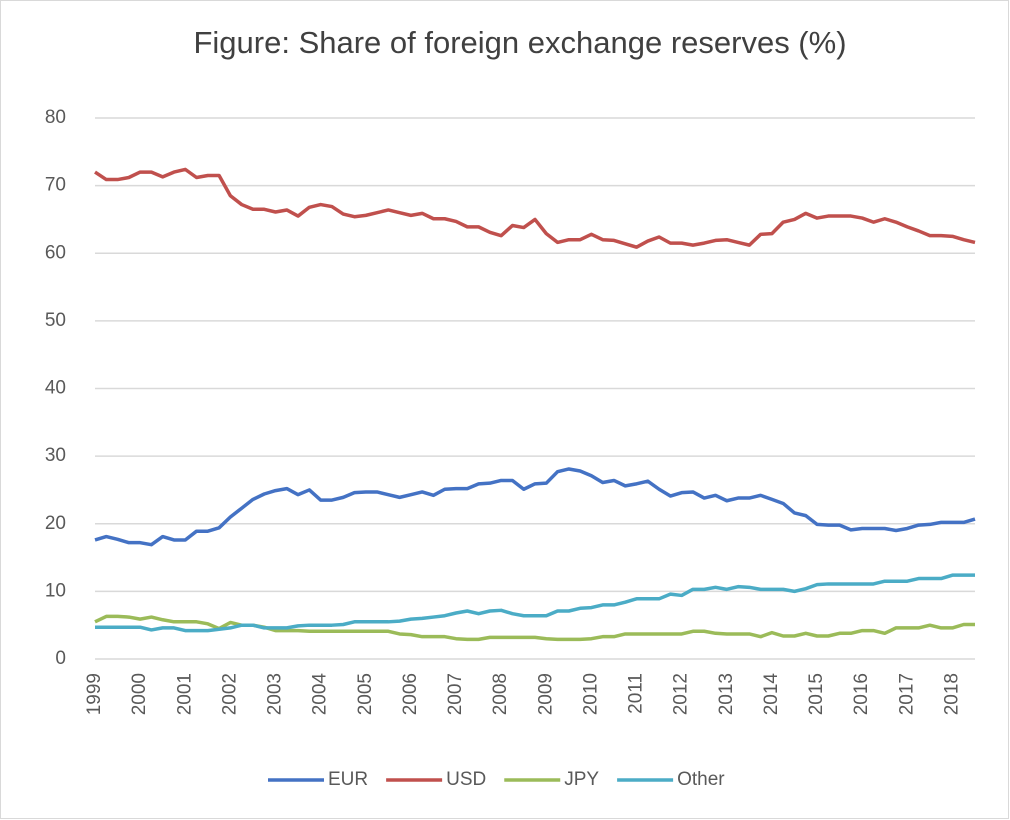 This screenshot has height=820, width=1010. I want to click on y-tick-label: 10, so click(55, 590).